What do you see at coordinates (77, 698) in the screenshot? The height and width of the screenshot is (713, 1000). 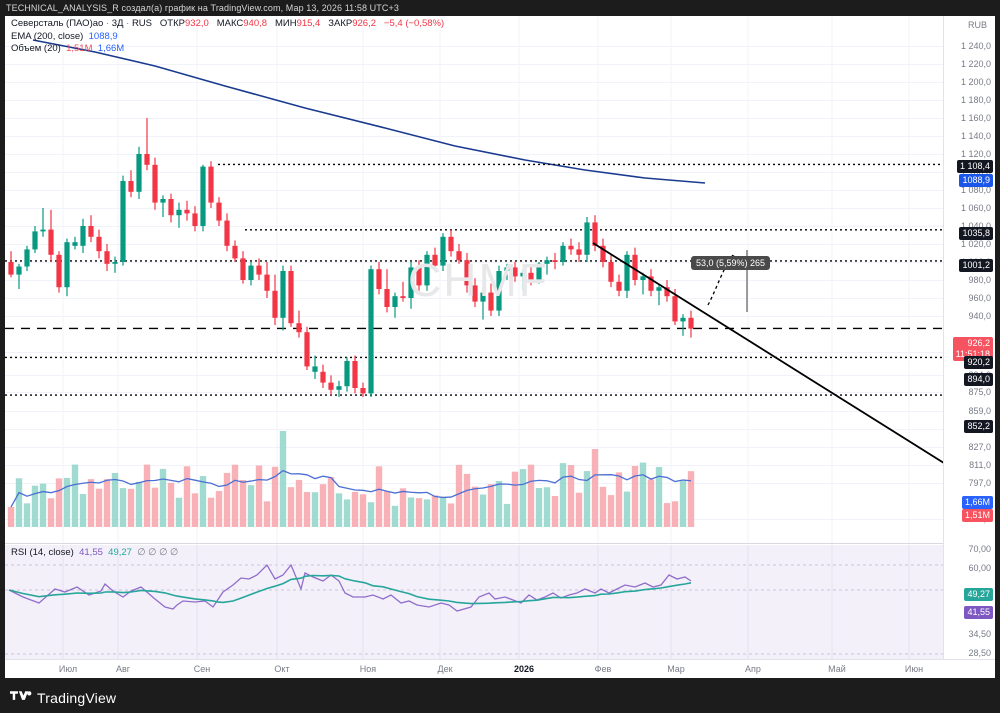 I see `tradingview-wordmark: TradingView` at bounding box center [77, 698].